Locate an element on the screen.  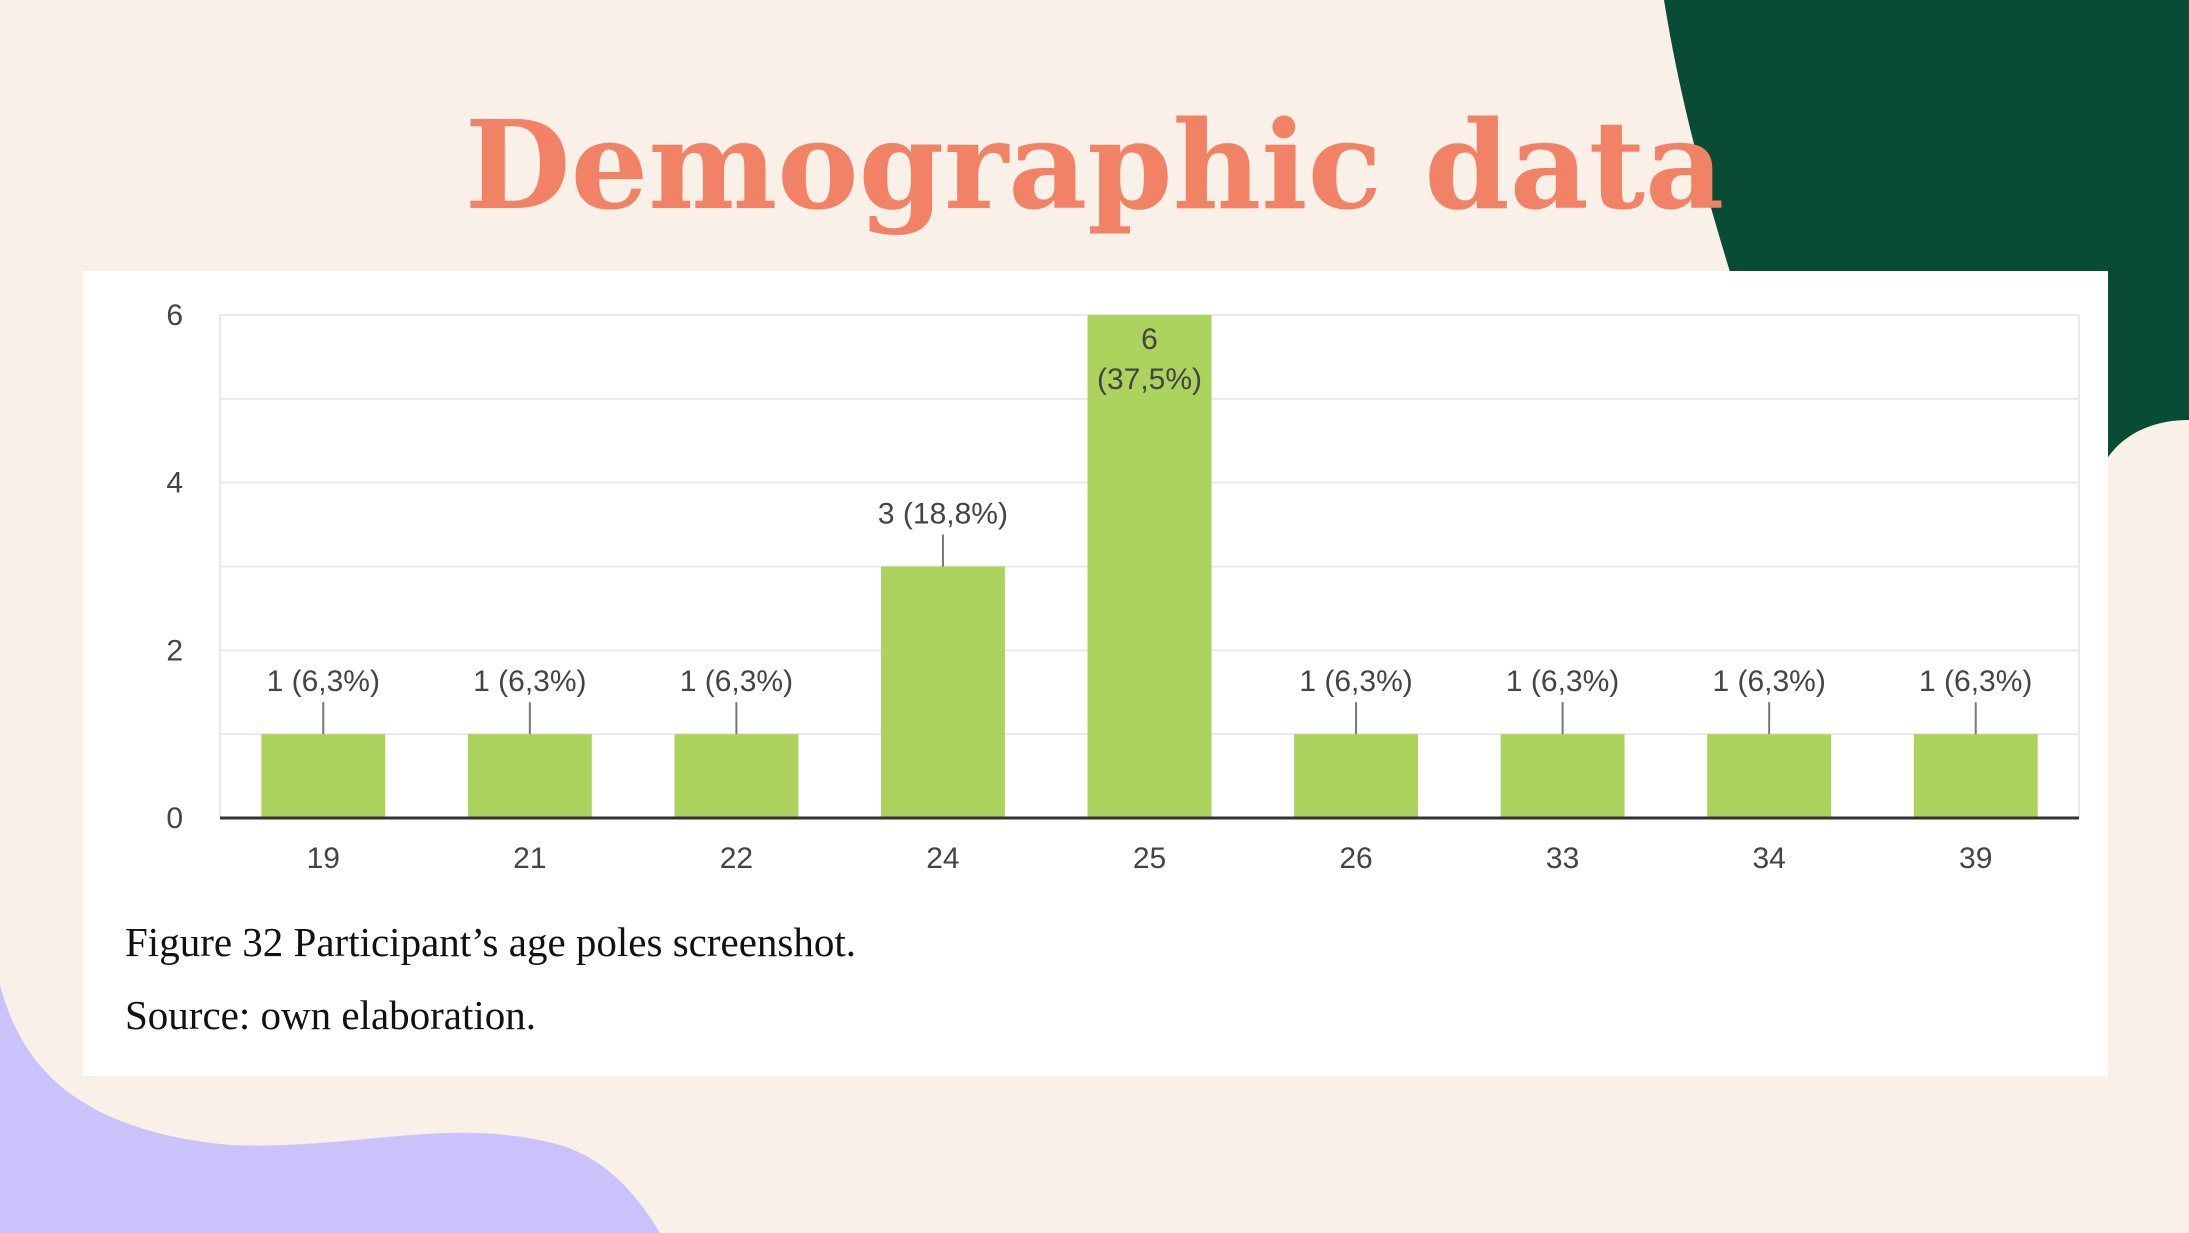
x-tick-label: 24 is located at coordinates (942, 858).